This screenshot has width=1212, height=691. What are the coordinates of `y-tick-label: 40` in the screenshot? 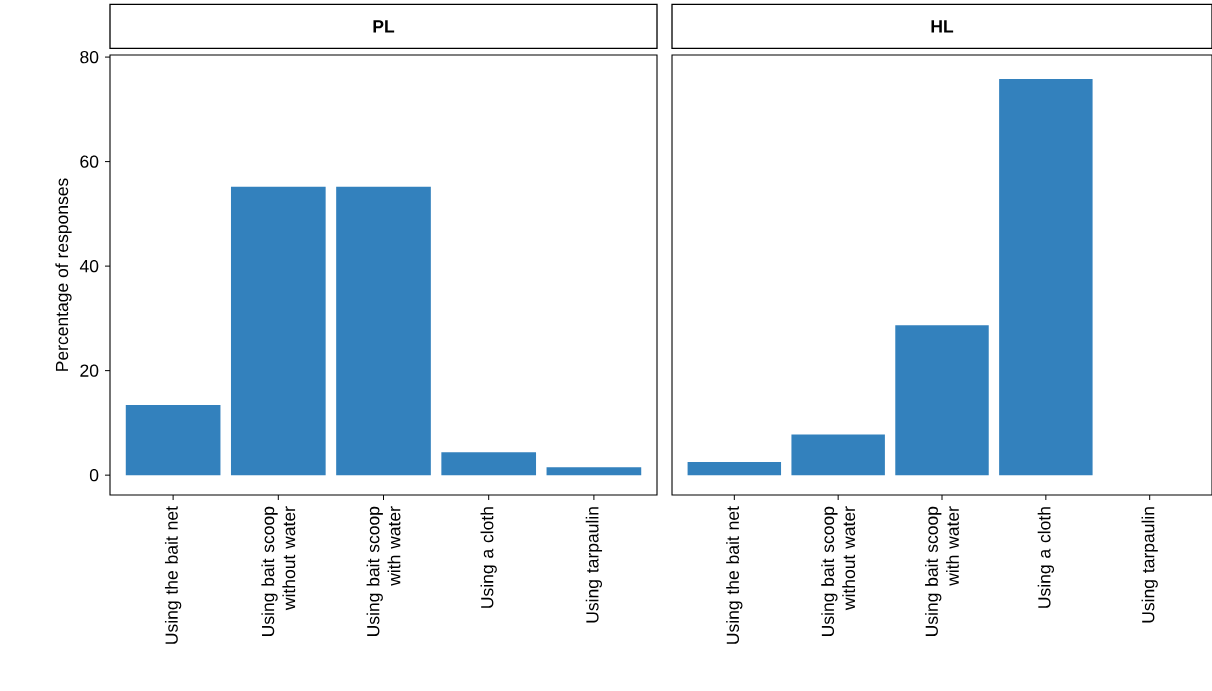 It's located at (89, 266).